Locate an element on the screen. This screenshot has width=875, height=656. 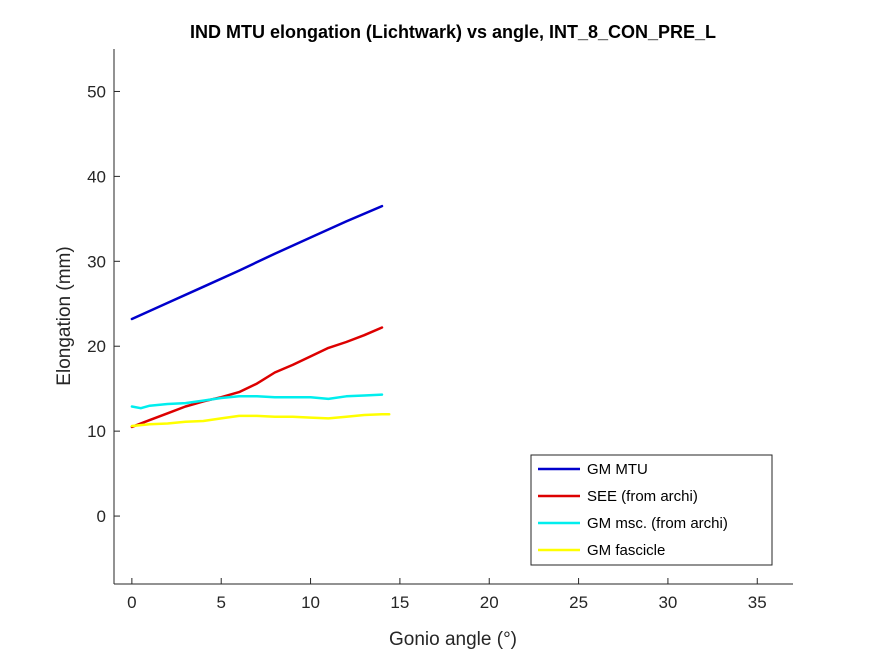
legend-box is located at coordinates (651, 510).